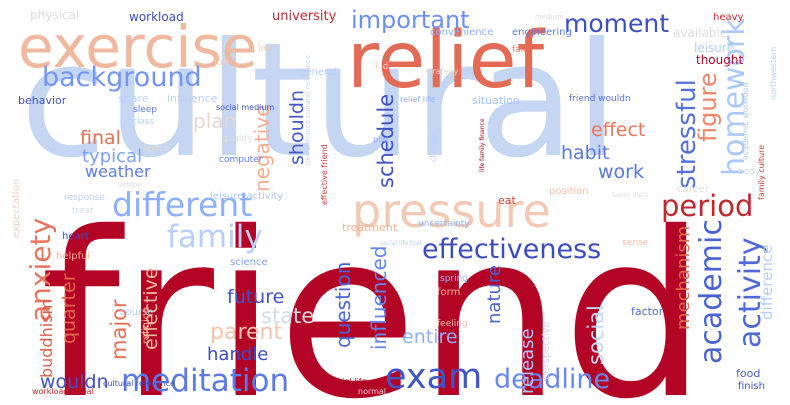 The image size is (790, 405). Describe the element at coordinates (410, 20) in the screenshot. I see `word-important: important` at that location.